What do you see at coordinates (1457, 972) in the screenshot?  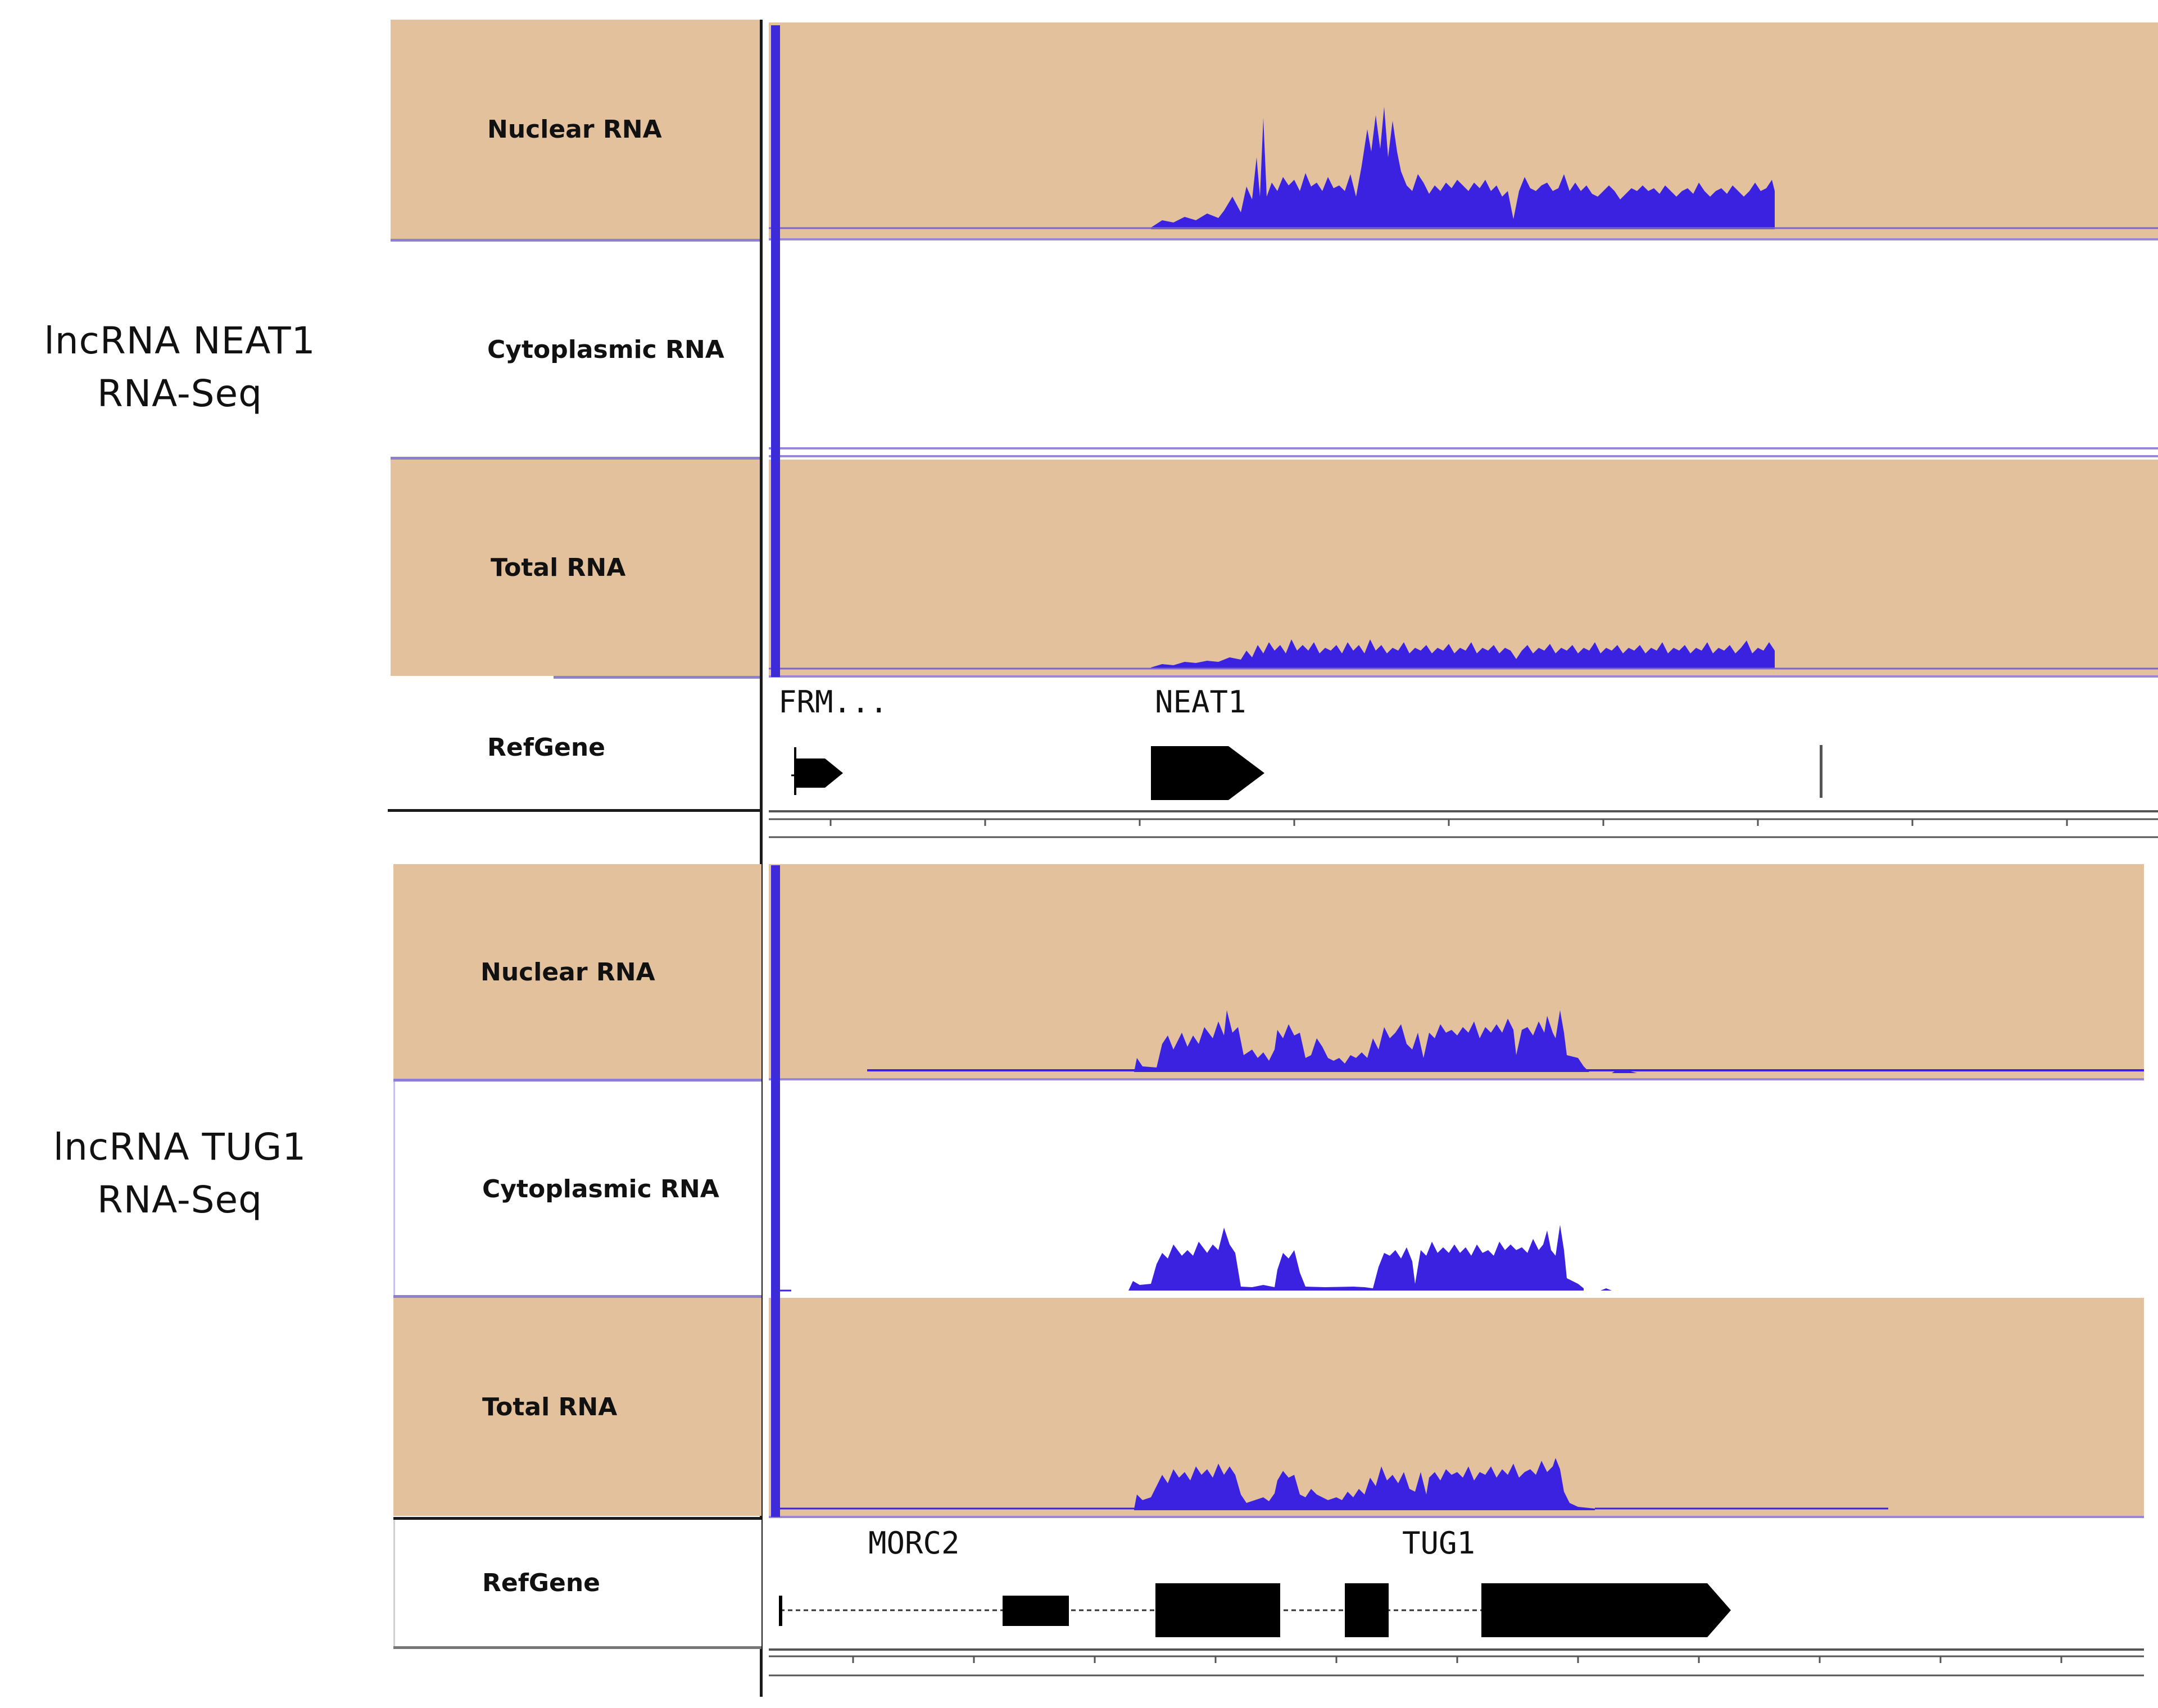 I see `coverage-track-nuclear-tug1` at bounding box center [1457, 972].